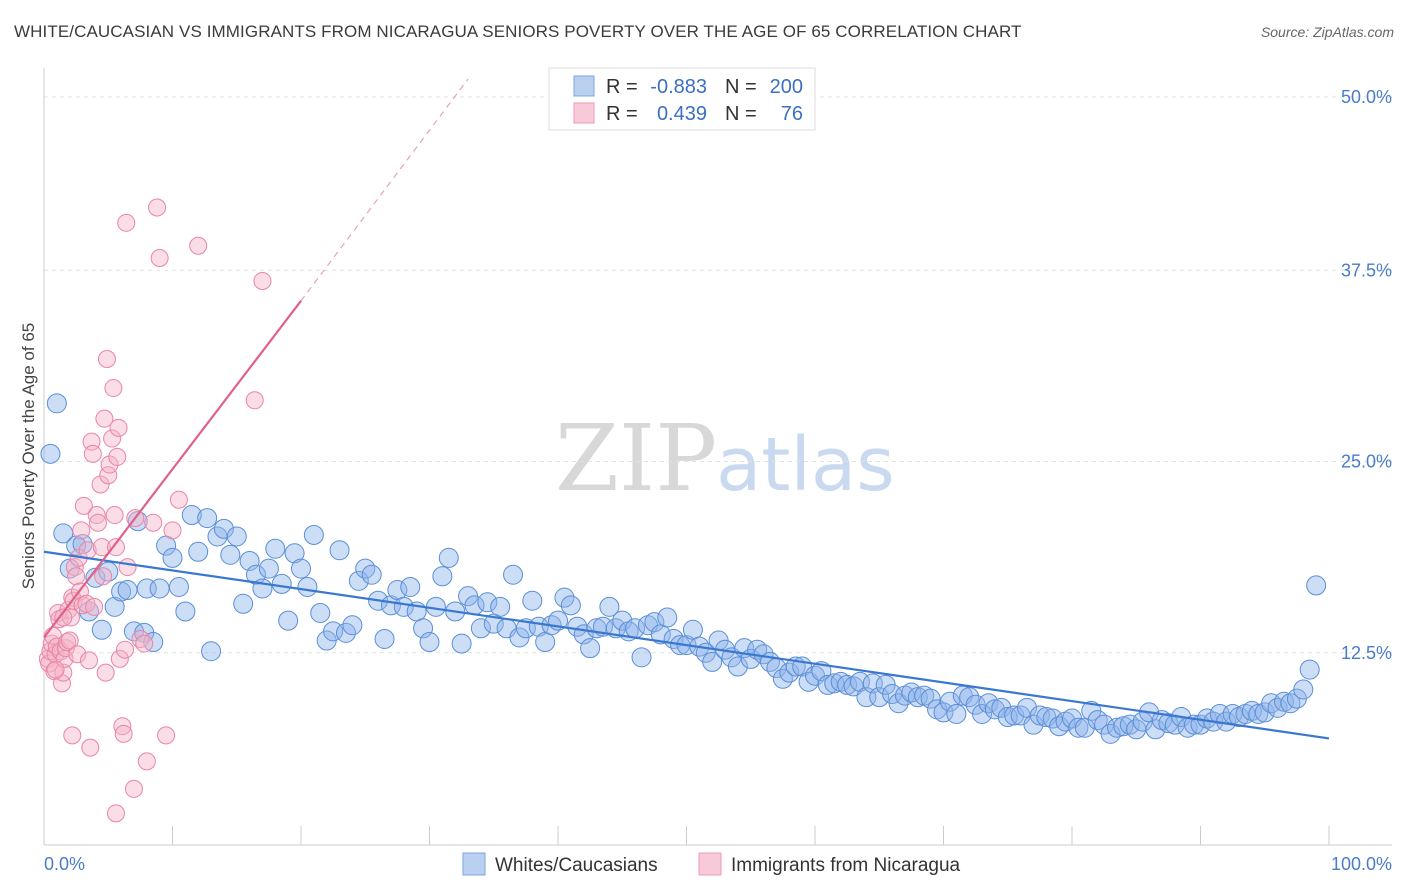 The image size is (1406, 892). What do you see at coordinates (1327, 32) in the screenshot?
I see `source-label: Source: ZipAtlas.com` at bounding box center [1327, 32].